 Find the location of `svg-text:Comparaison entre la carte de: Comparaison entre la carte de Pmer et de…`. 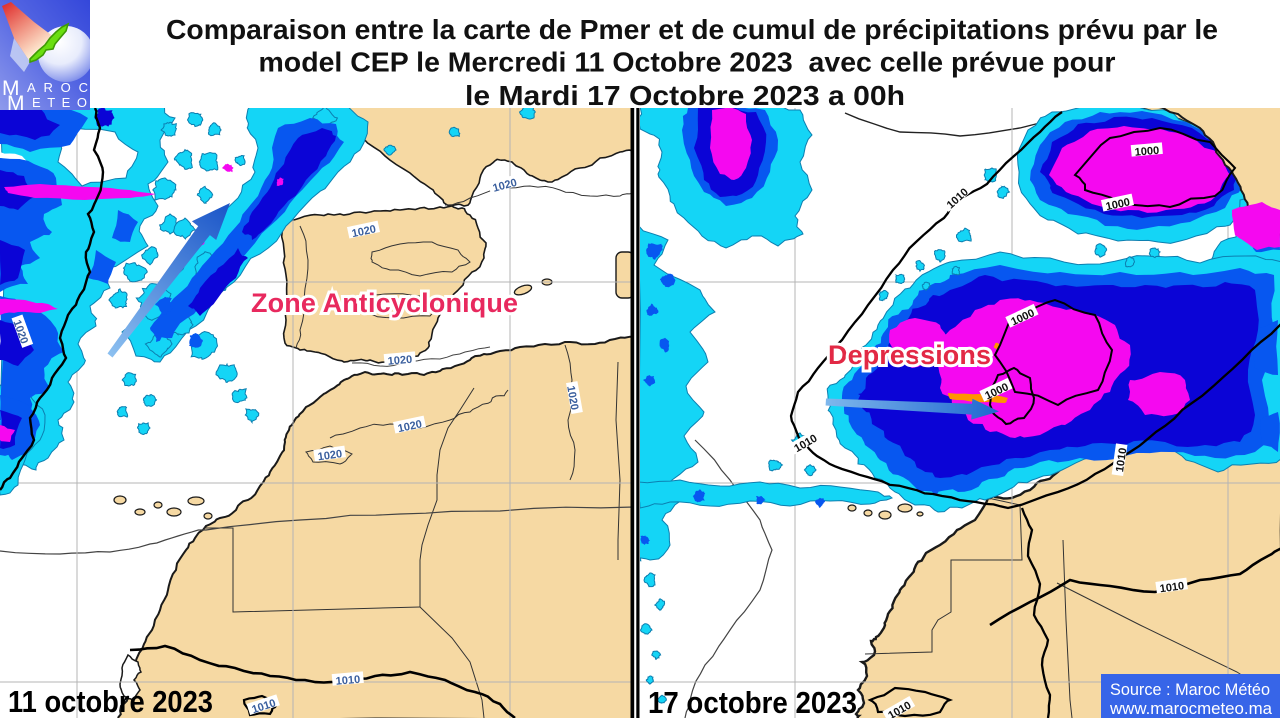

svg-text:Comparaison entre la carte de: Comparaison entre la carte de Pmer et de… is located at coordinates (692, 29).